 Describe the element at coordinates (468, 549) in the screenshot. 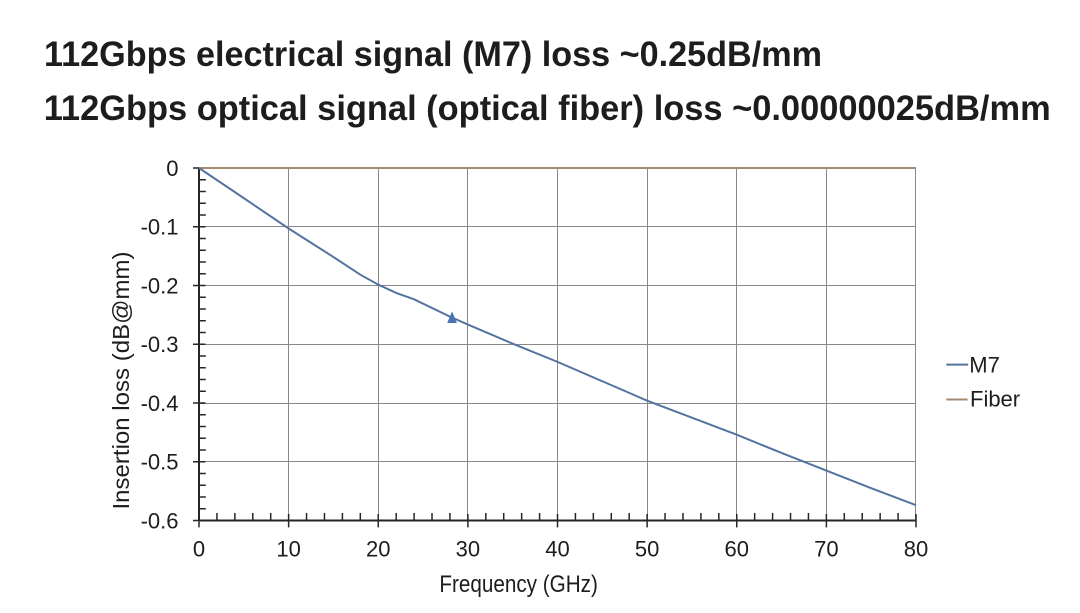

I see `svg-text: 30` at that location.